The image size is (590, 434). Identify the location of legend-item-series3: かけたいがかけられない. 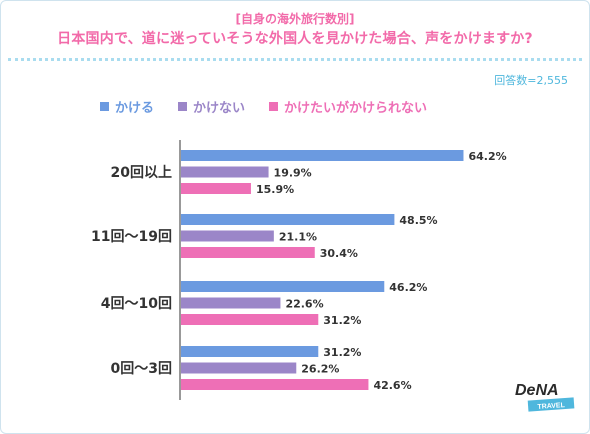
(348, 106).